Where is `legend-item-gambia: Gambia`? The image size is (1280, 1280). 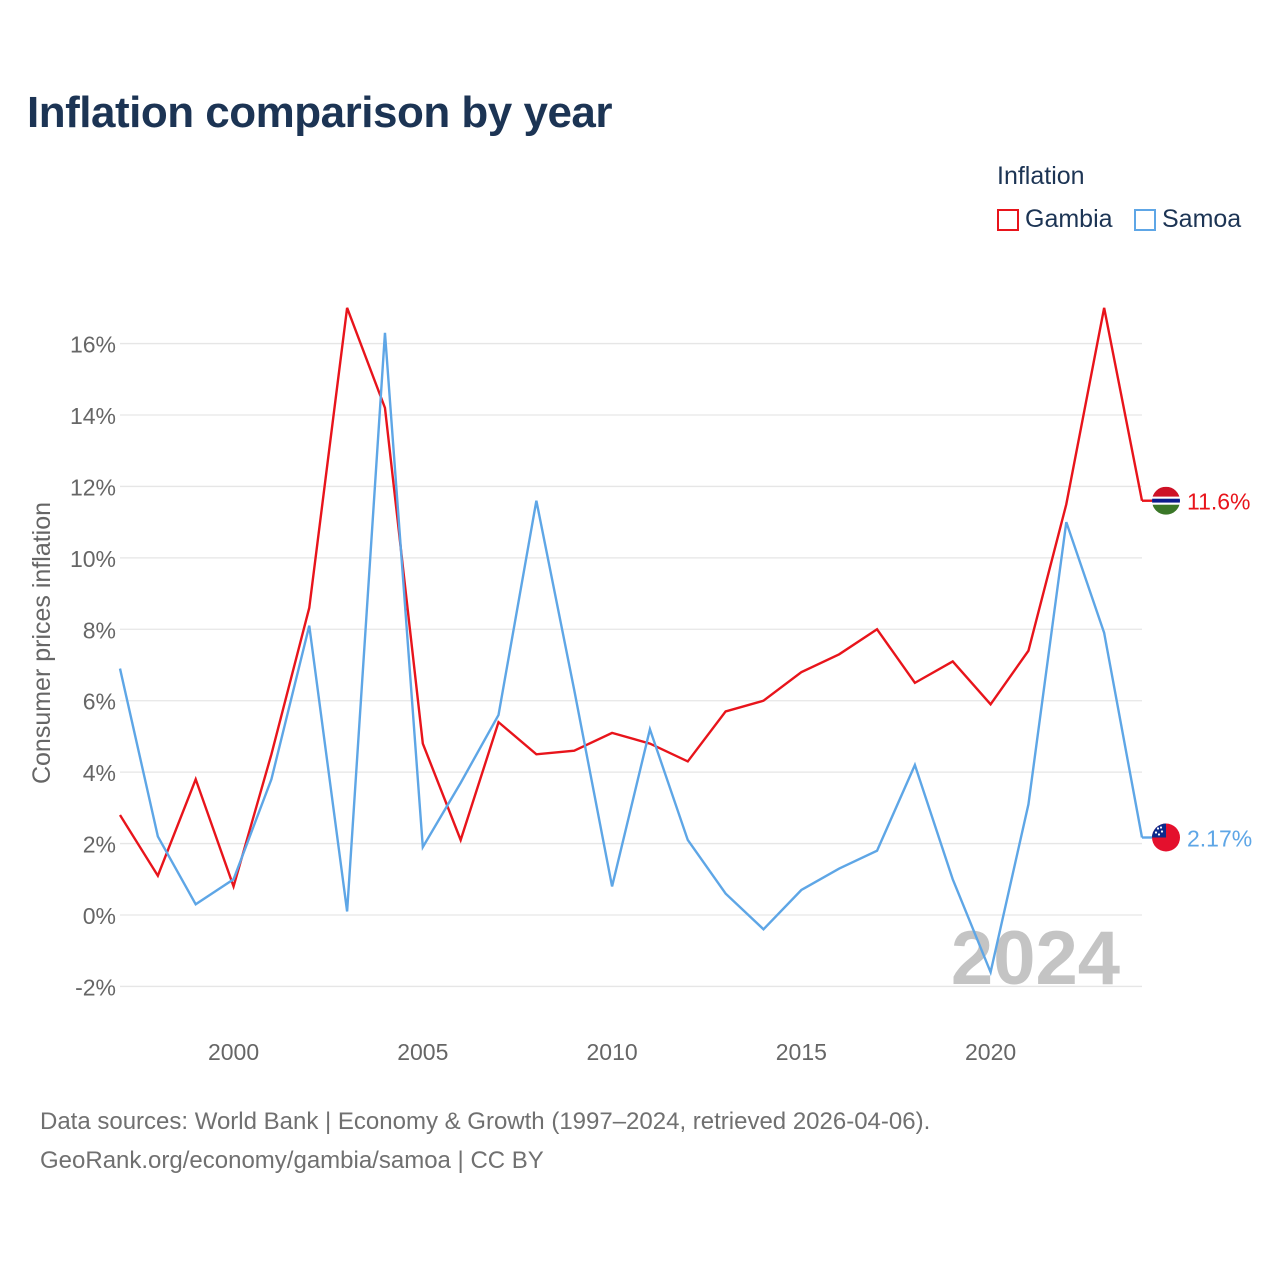
legend-item-gambia: Gambia is located at coordinates (1055, 219).